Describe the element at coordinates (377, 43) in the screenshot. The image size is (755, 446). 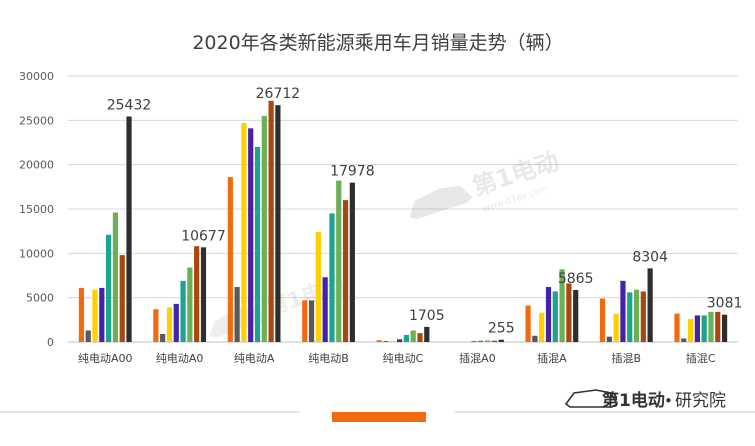
I see `chart-title: 2020年各类新能源乘用车月销量走势（辆）` at that location.